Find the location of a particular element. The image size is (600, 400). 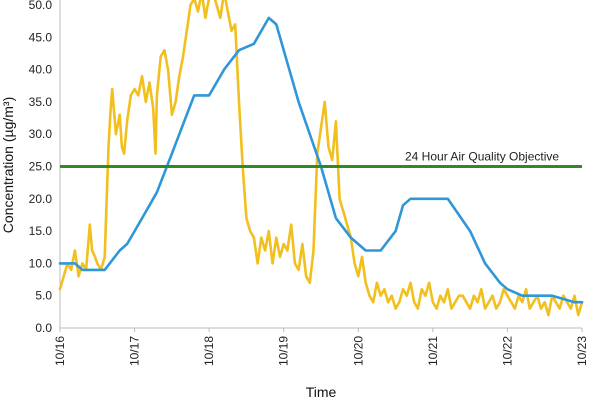

x-tick-label: 10/20 is located at coordinates (358, 351).